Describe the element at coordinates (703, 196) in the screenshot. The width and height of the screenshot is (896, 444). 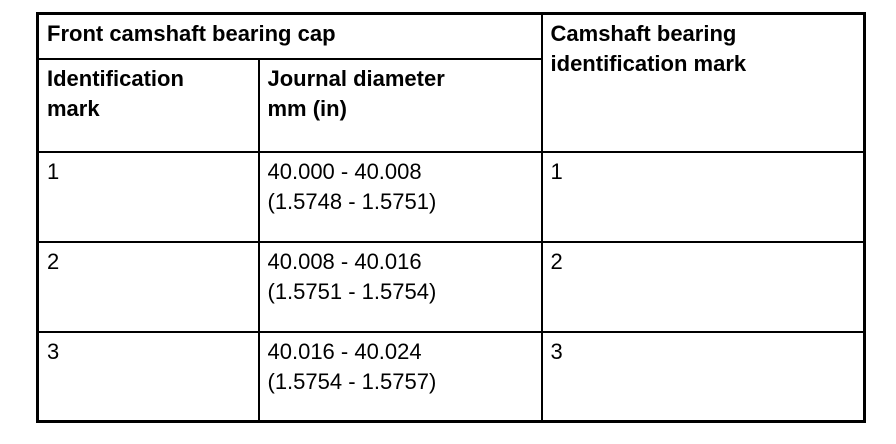
I see `cell-bearing-id-mark-1: 1` at that location.